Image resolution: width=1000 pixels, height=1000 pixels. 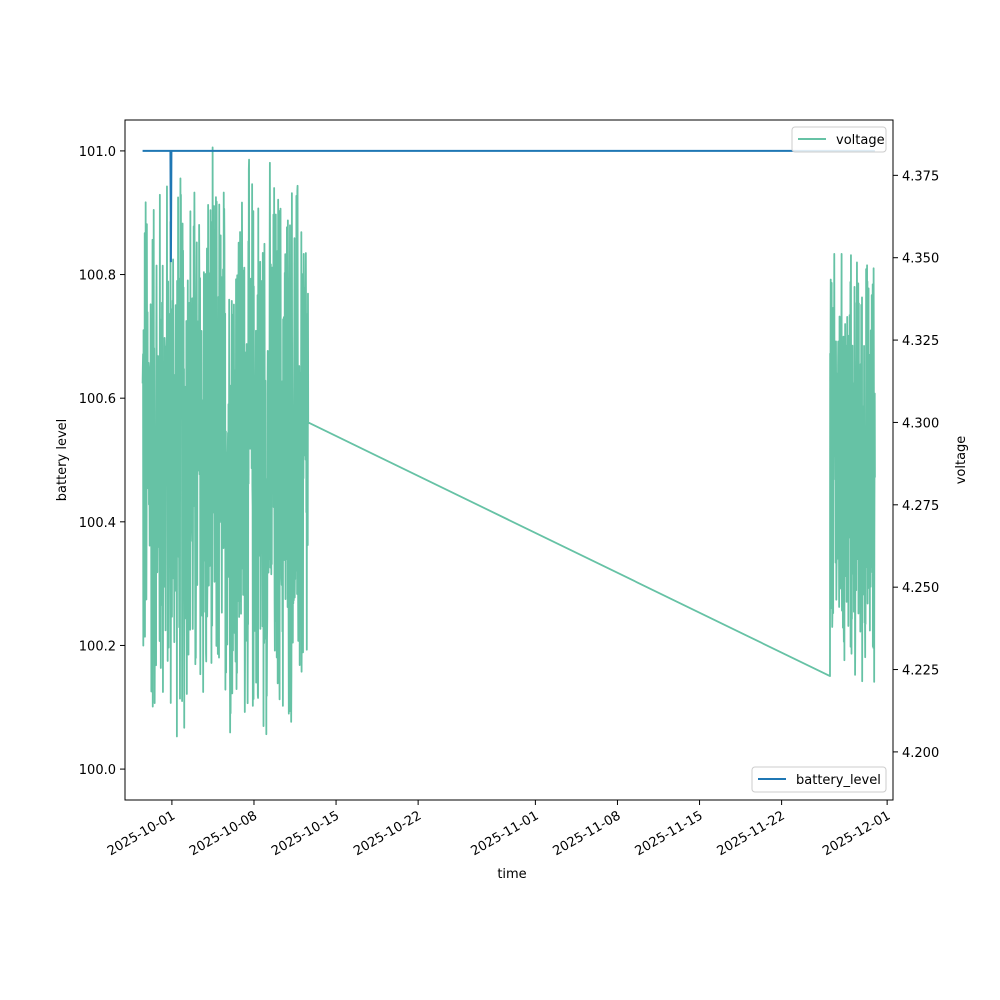 I want to click on y-right-tick-label: 4.275, so click(x=920, y=506).